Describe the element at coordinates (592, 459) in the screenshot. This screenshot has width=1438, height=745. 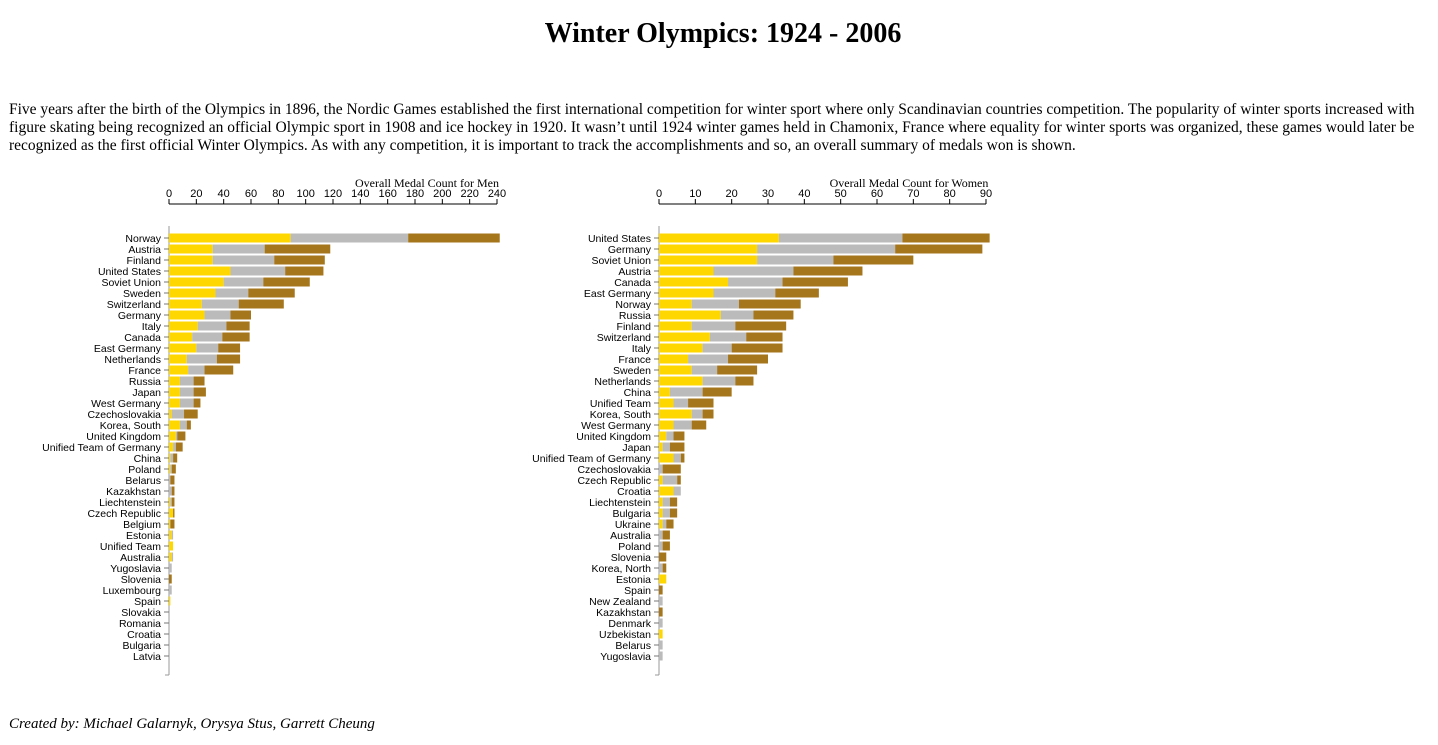
I see `category-label: Unified Team of Germany` at that location.